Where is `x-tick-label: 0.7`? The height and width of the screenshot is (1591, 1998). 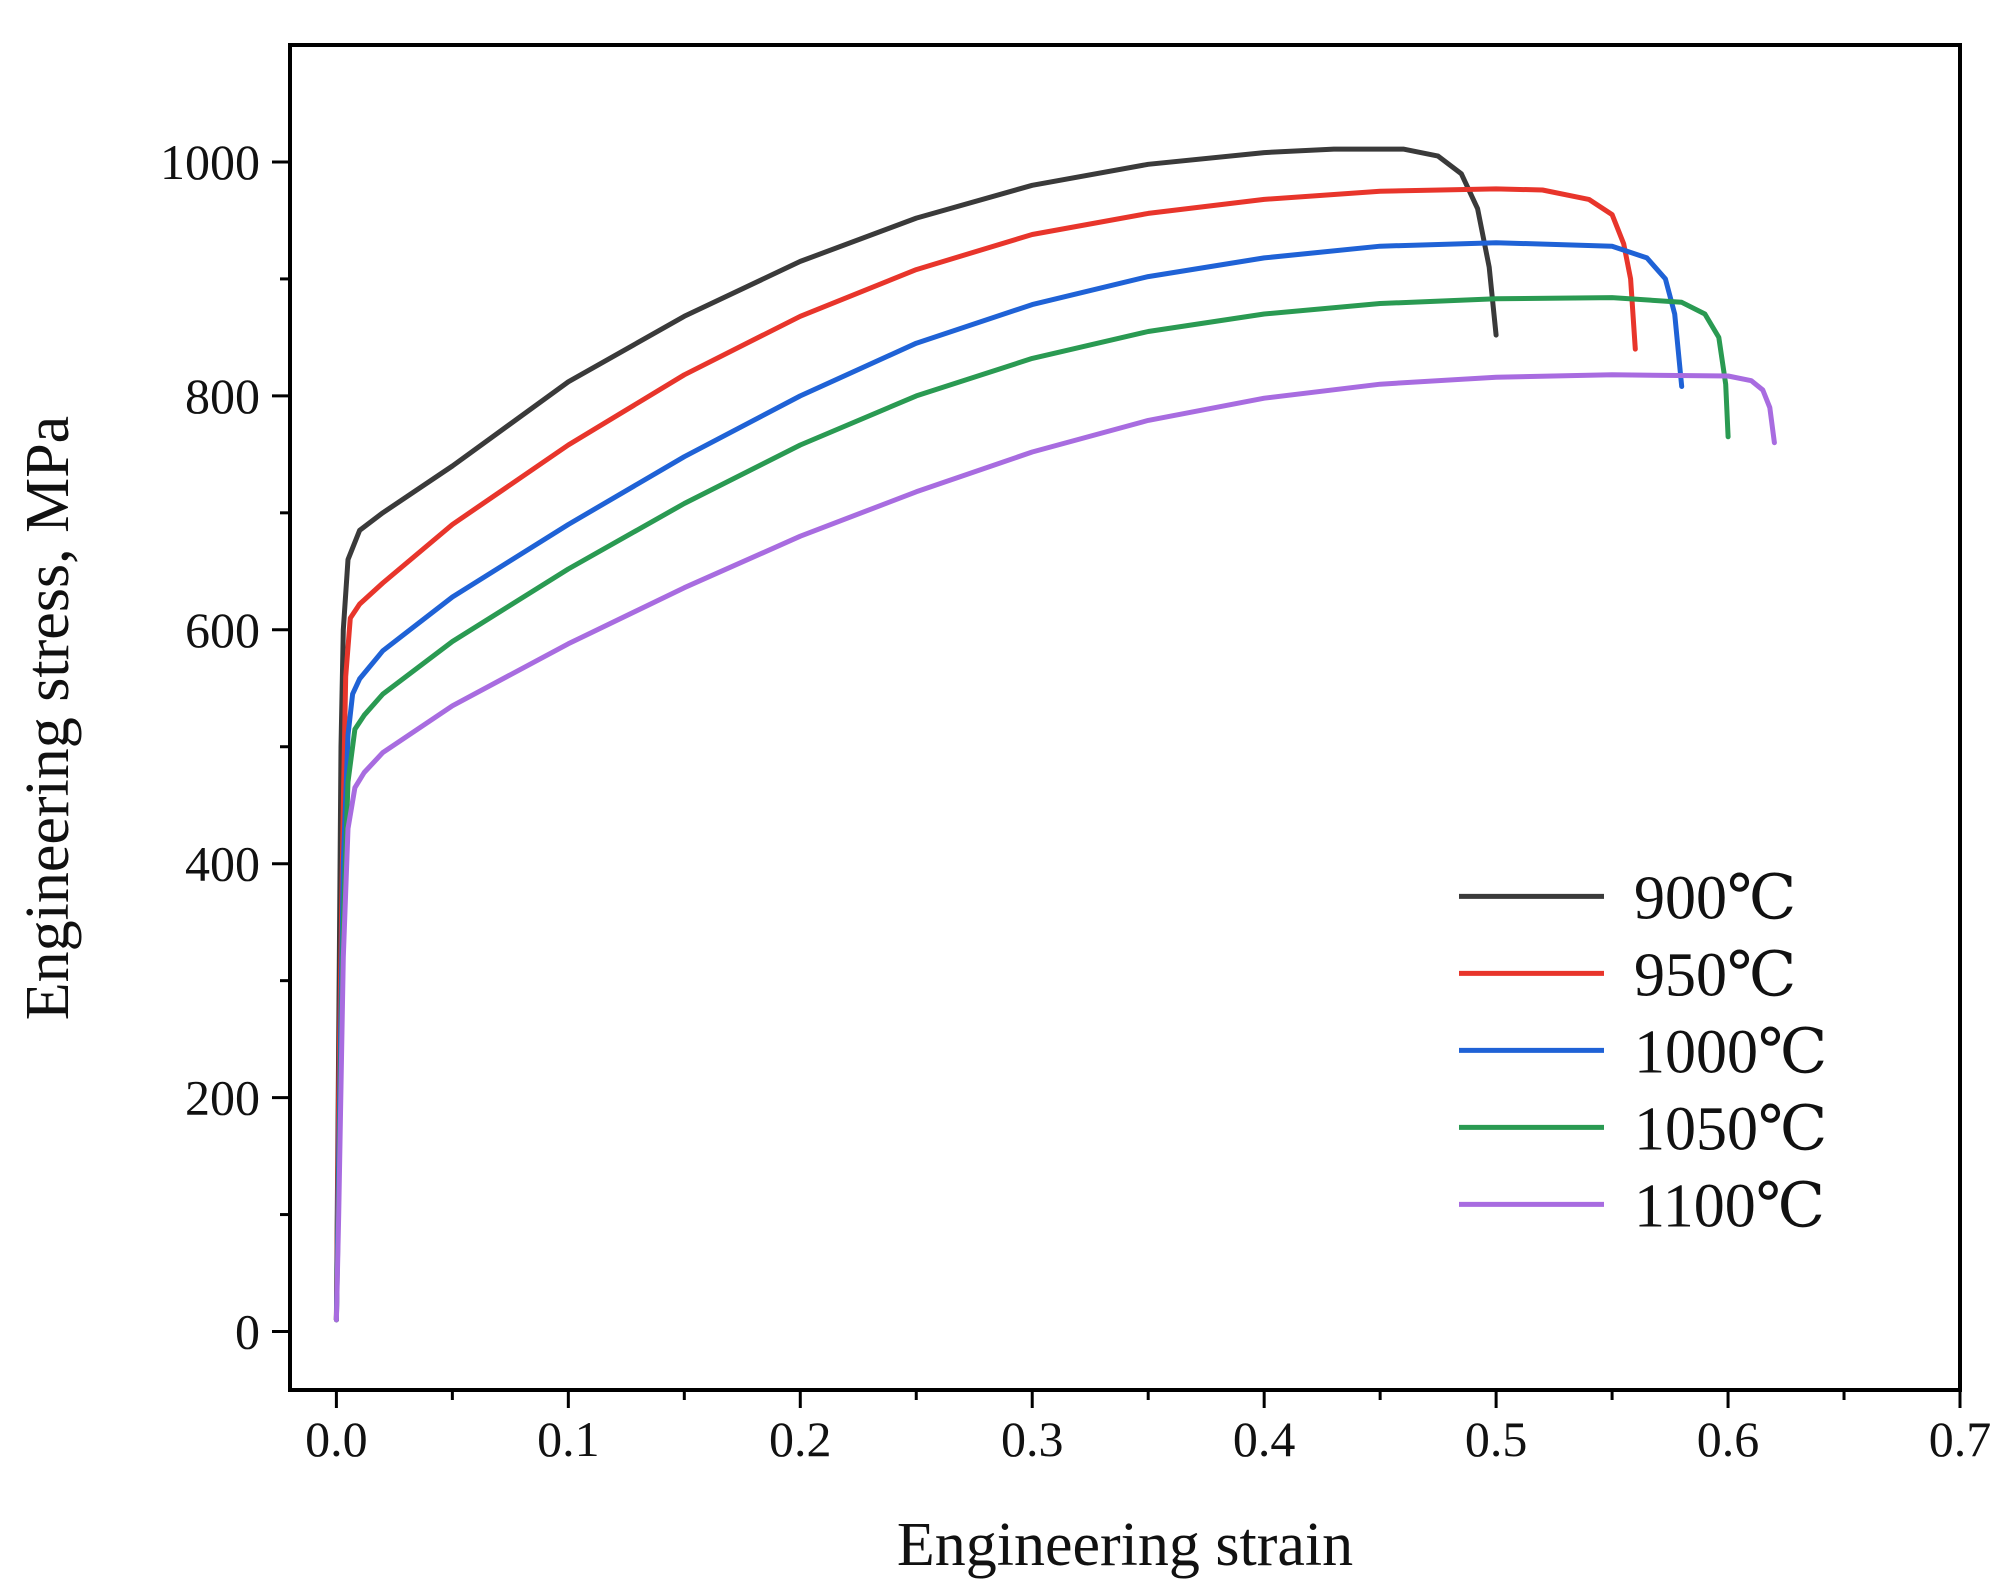 x-tick-label: 0.7 is located at coordinates (1960, 1439).